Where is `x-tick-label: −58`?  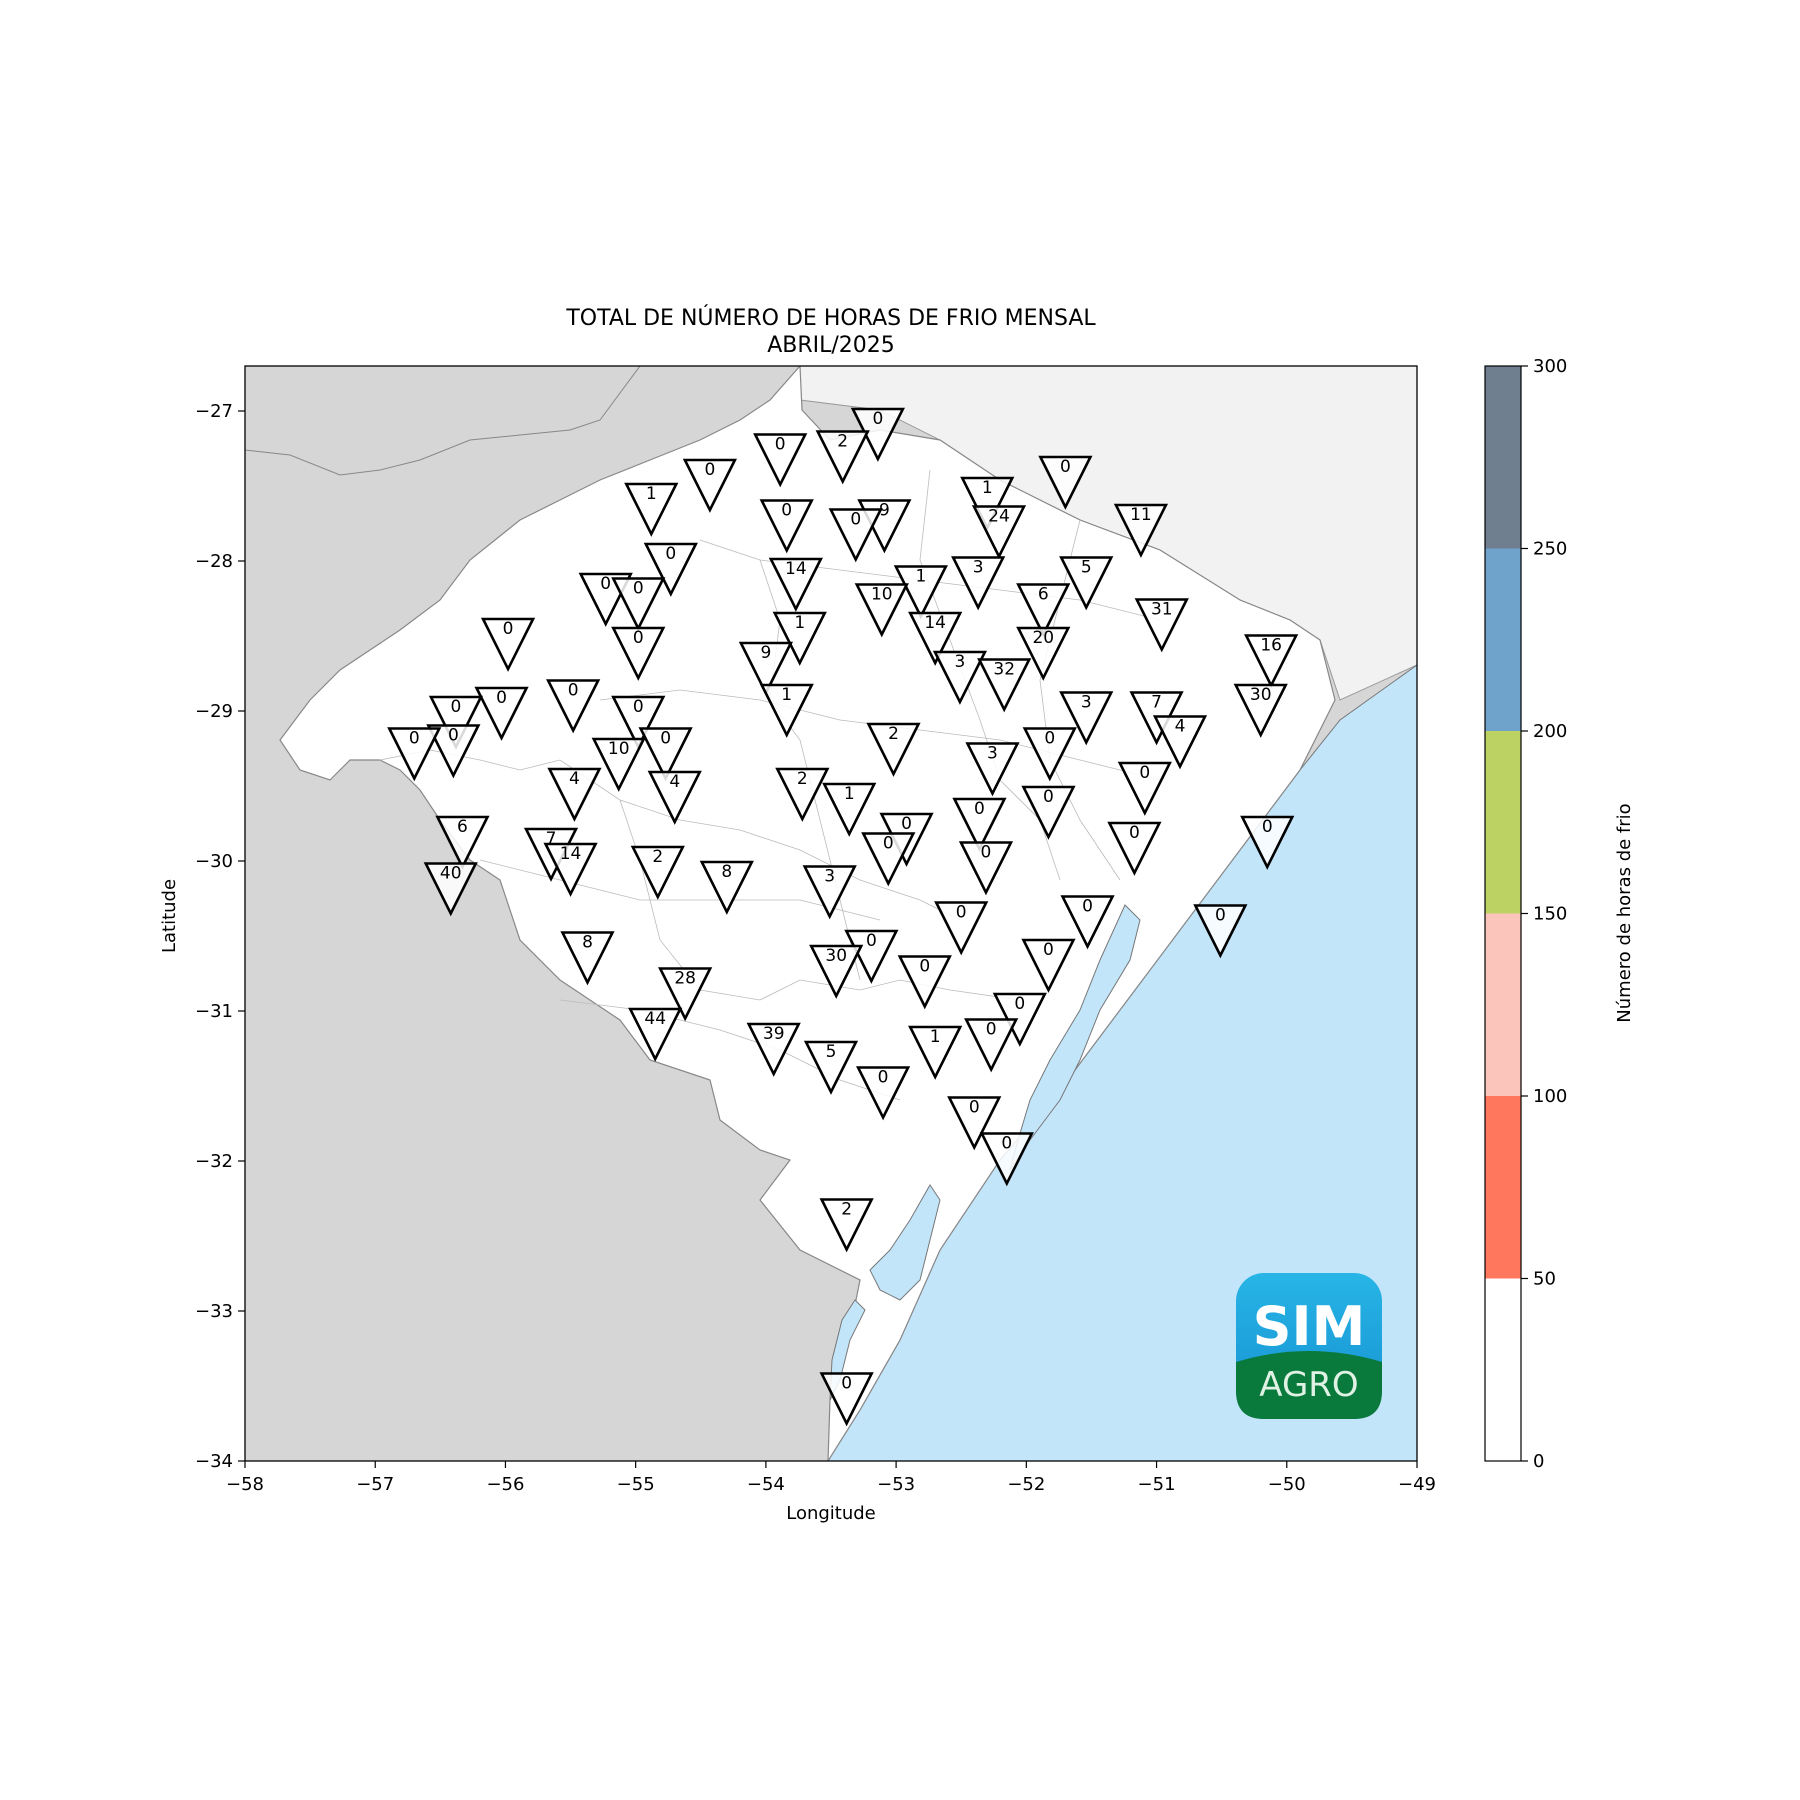
x-tick-label: −58 is located at coordinates (245, 1484).